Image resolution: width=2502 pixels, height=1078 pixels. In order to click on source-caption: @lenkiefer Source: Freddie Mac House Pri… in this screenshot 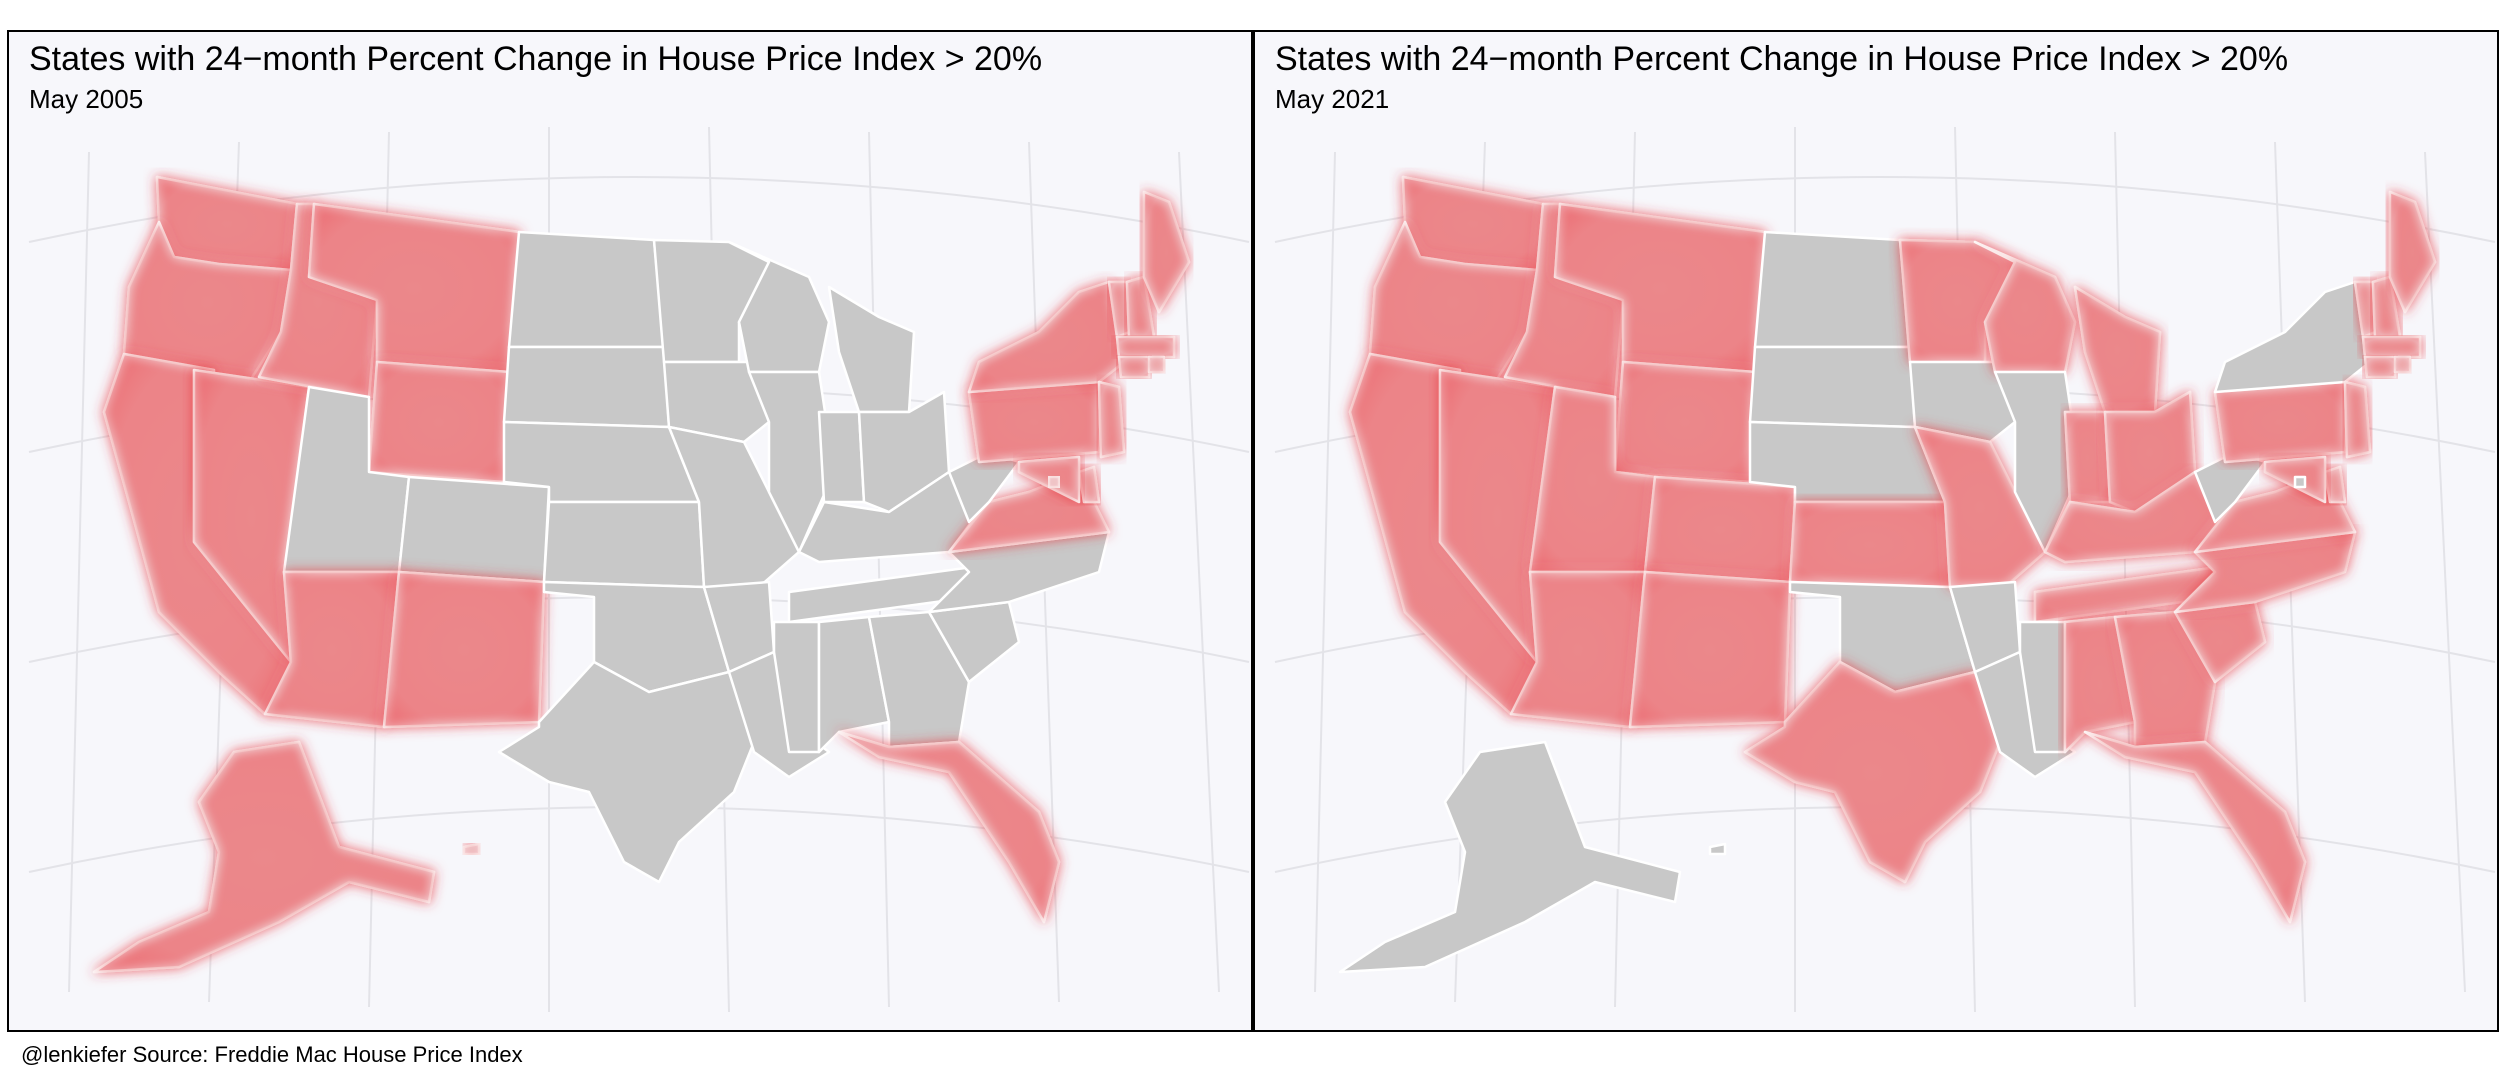, I will do `click(272, 1054)`.